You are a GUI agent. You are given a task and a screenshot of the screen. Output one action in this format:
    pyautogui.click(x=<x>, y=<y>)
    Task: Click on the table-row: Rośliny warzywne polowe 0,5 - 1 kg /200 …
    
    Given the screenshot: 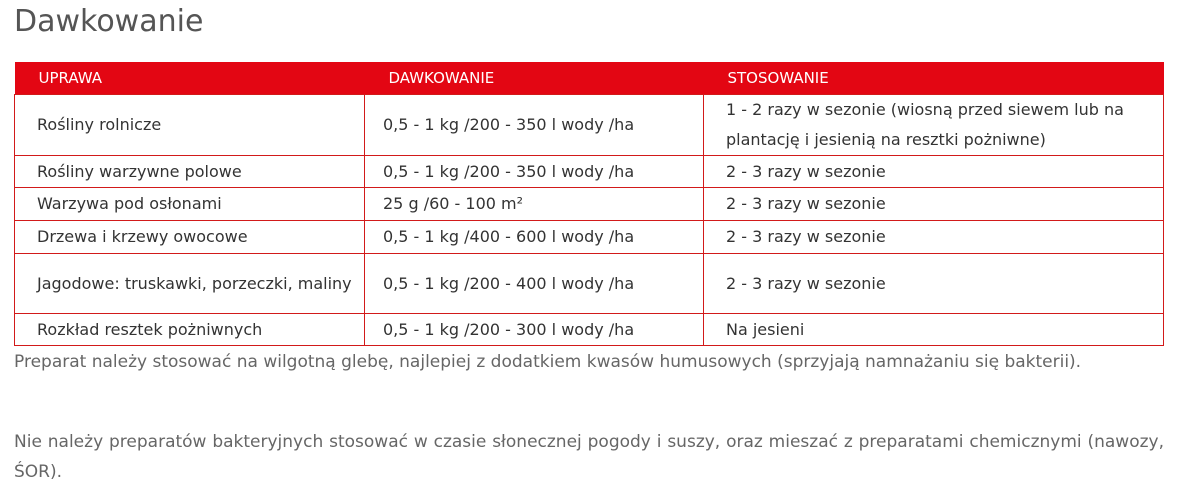 What is the action you would take?
    pyautogui.click(x=589, y=171)
    